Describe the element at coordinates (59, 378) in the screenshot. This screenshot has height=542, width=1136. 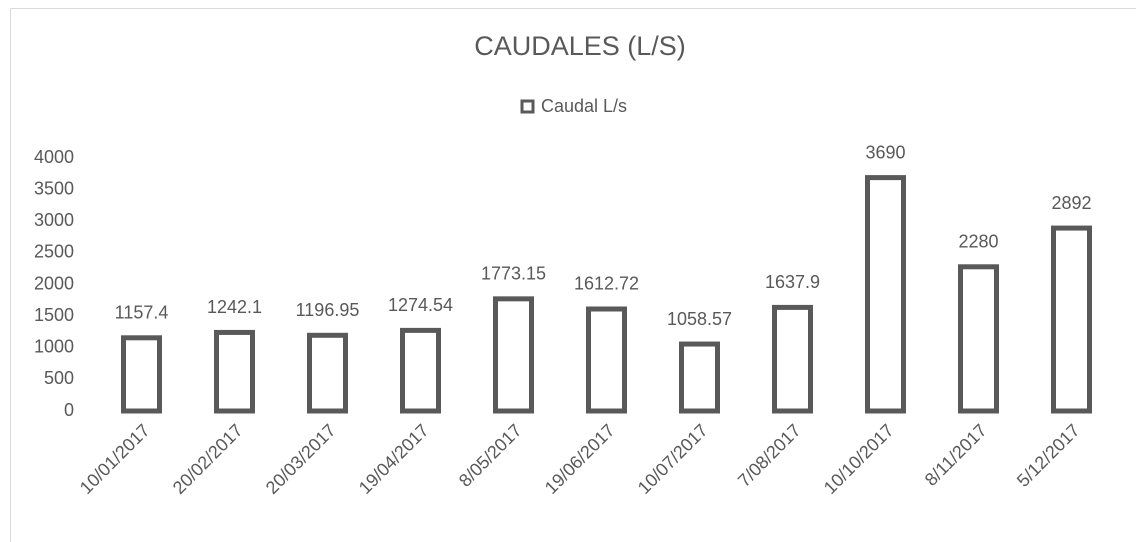
I see `y-tick-label: 500` at that location.